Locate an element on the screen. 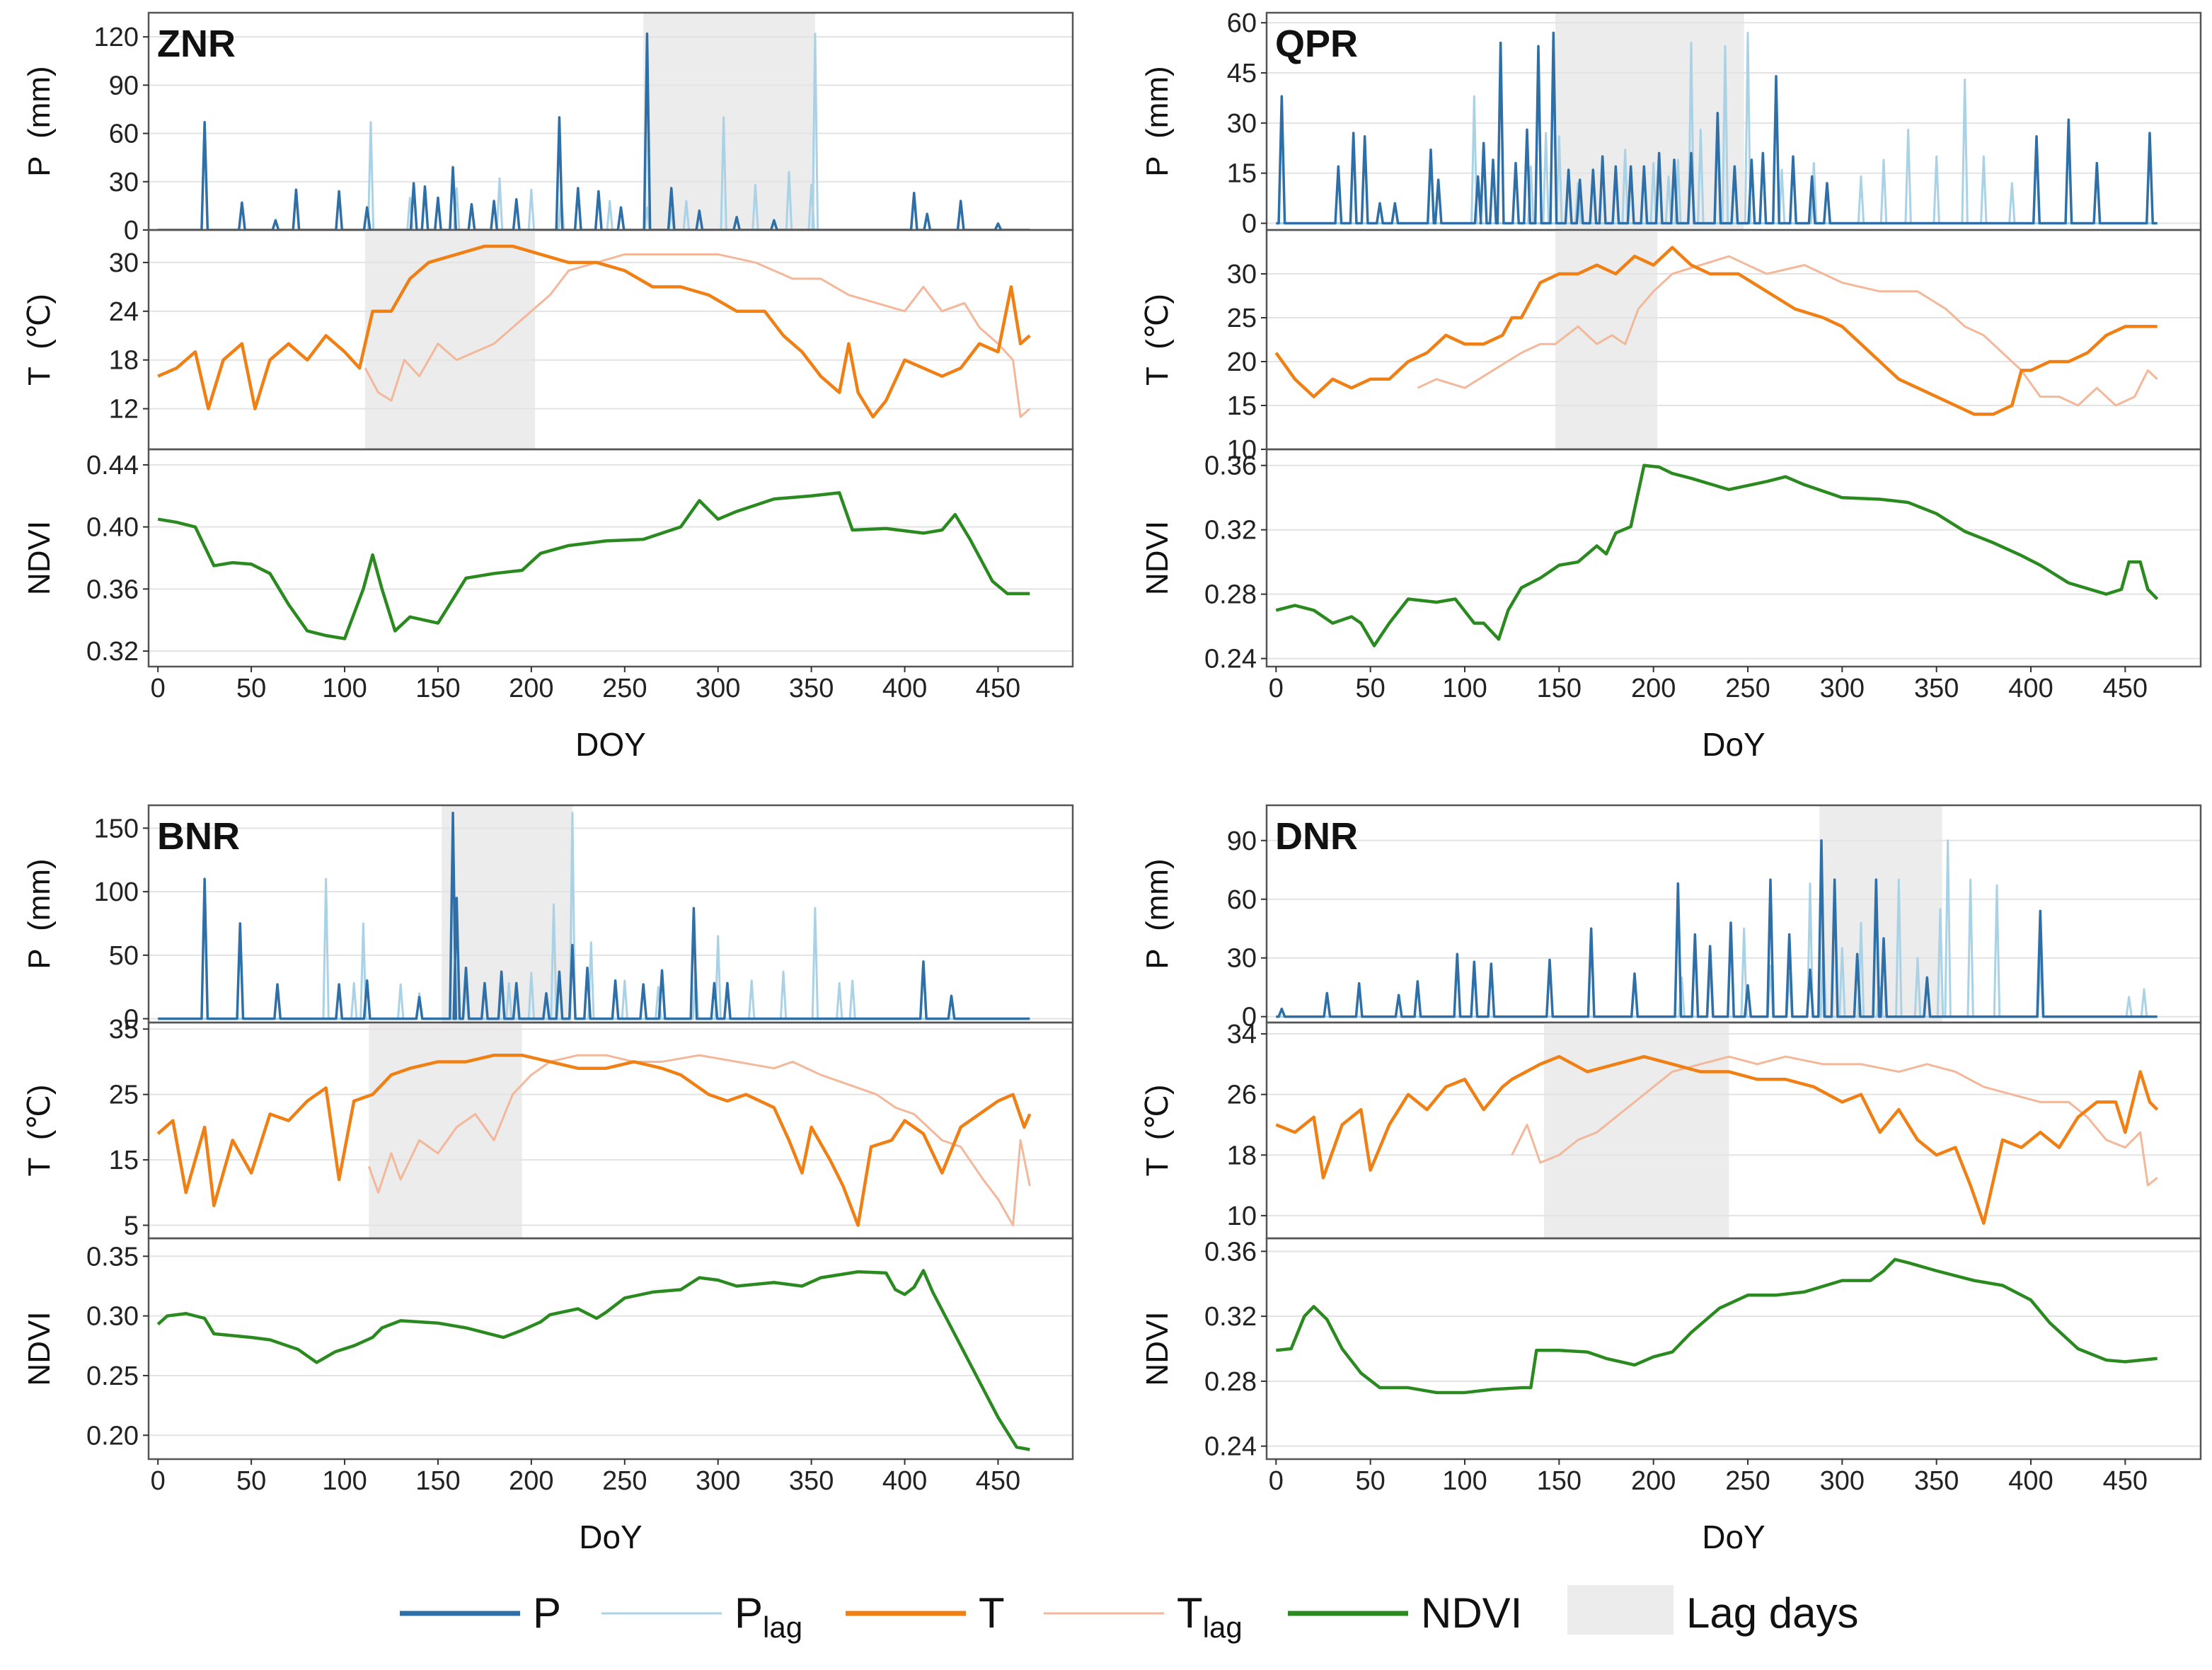 The image size is (2212, 1670). y-tick-label: 10 is located at coordinates (1242, 1216).